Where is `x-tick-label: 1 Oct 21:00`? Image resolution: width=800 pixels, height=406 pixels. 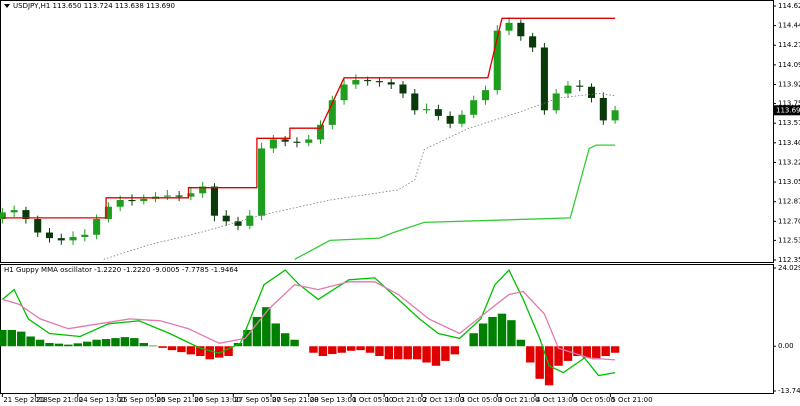
x-tick-label: 1 Oct 21:00 is located at coordinates (405, 400).